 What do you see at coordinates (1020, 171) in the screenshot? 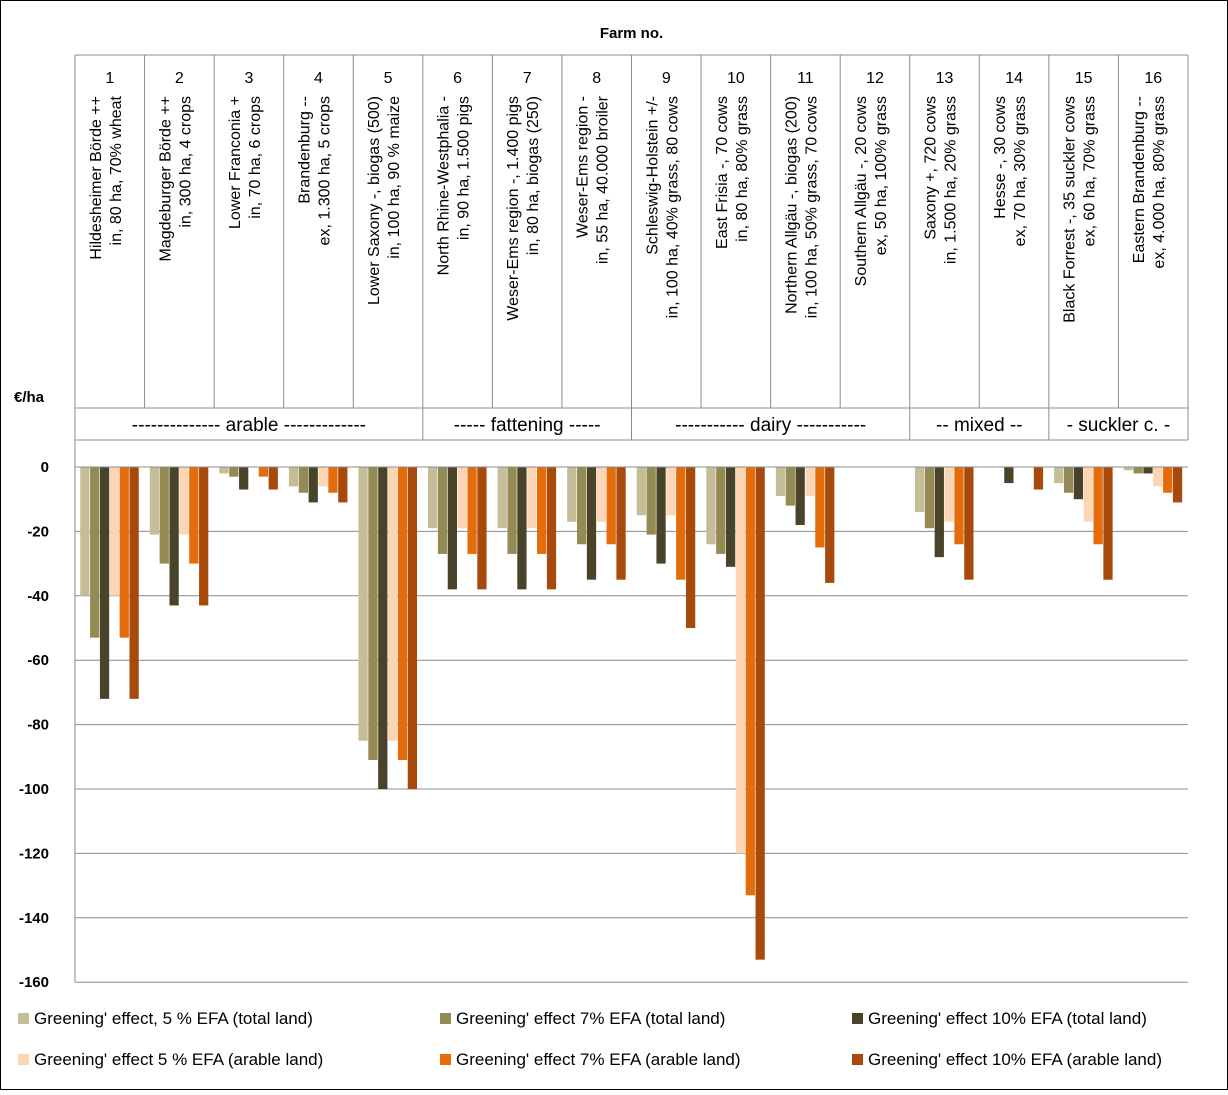
I see `farm-description-line: ex, 70 ha, 30% grass` at bounding box center [1020, 171].